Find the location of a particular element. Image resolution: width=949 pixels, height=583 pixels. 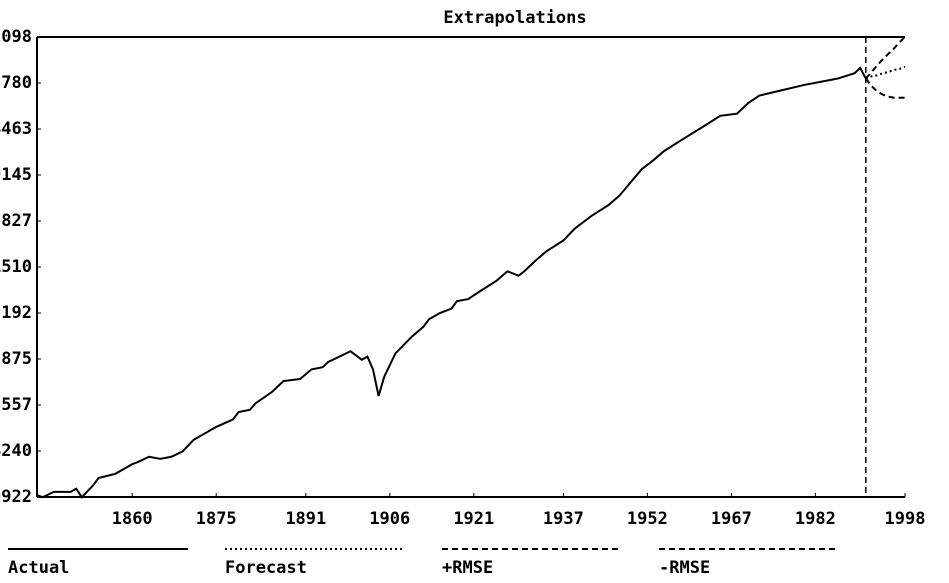

y-tick-label: 4.7192 is located at coordinates (16, 313).